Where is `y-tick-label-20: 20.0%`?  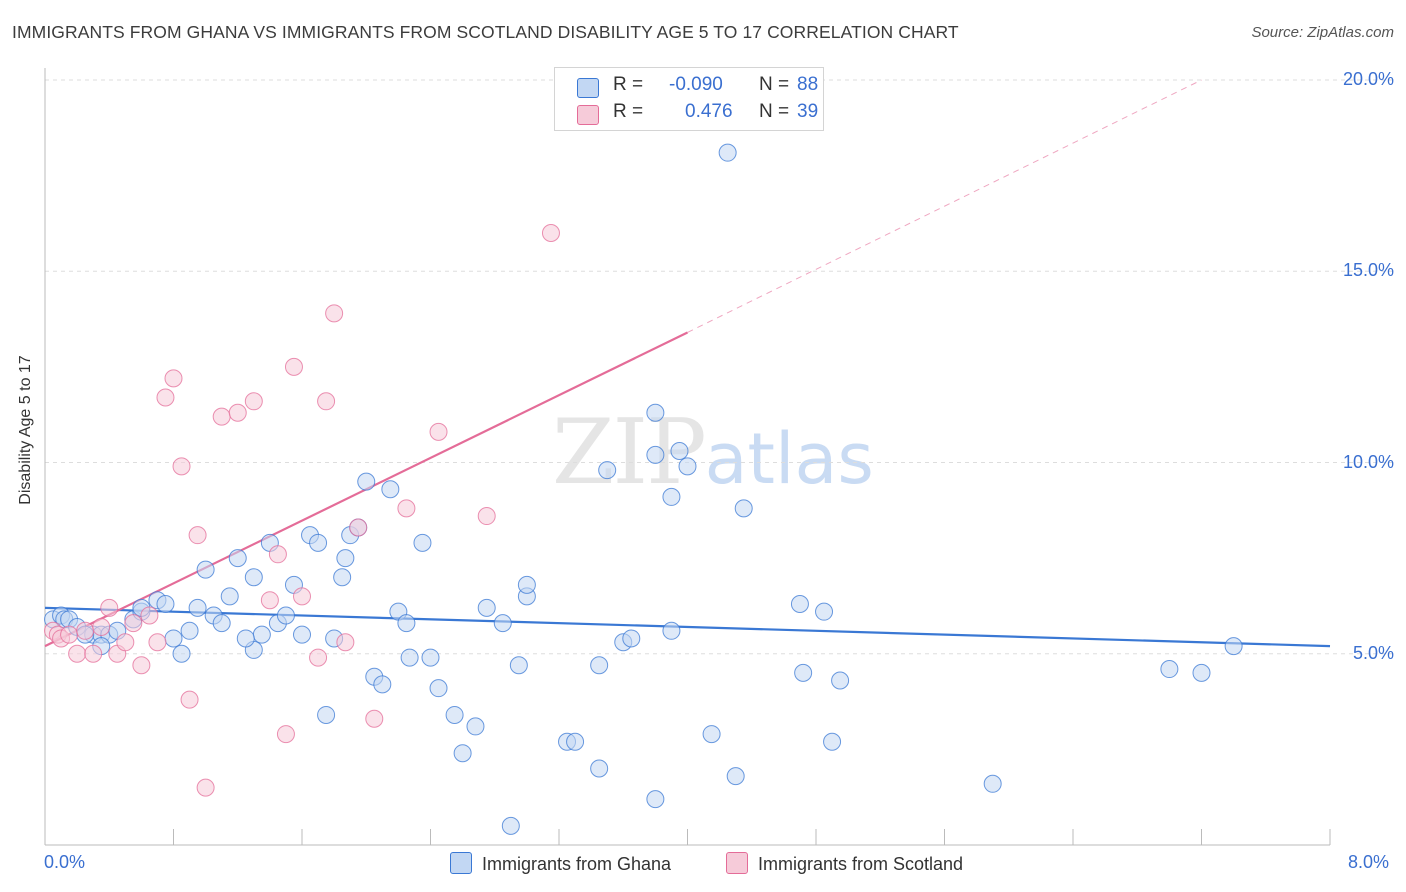 y-tick-label-20: 20.0% is located at coordinates (1368, 79).